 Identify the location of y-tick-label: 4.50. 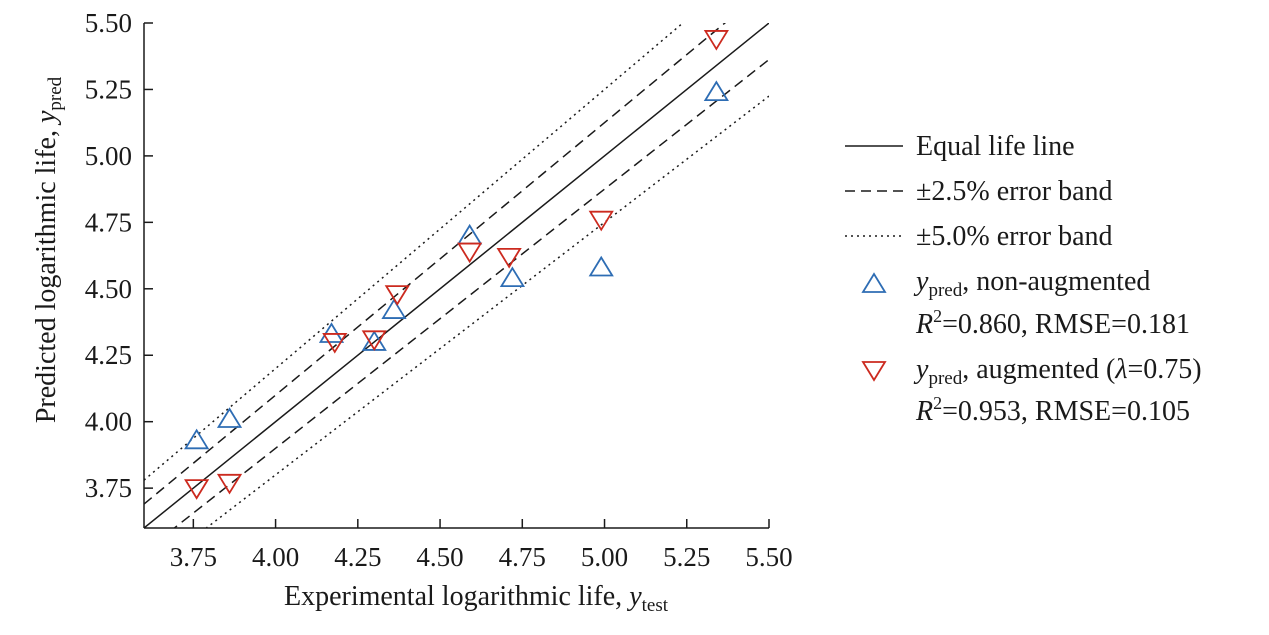
(108, 289).